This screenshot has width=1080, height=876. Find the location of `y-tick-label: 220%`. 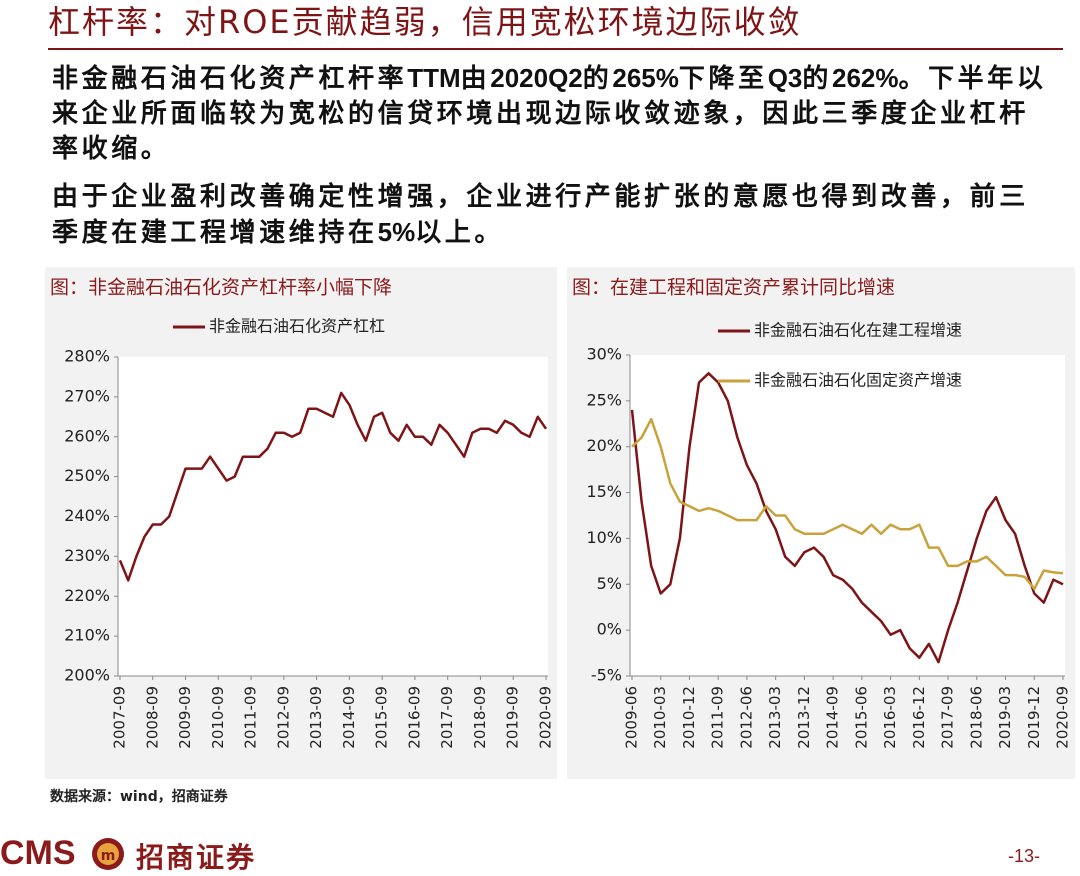

y-tick-label: 220% is located at coordinates (87, 595).